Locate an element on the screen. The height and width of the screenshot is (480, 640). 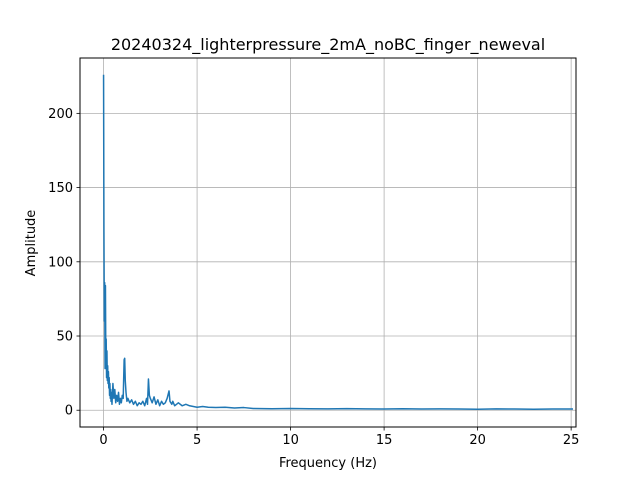
x-tick-label: 20 is located at coordinates (477, 440).